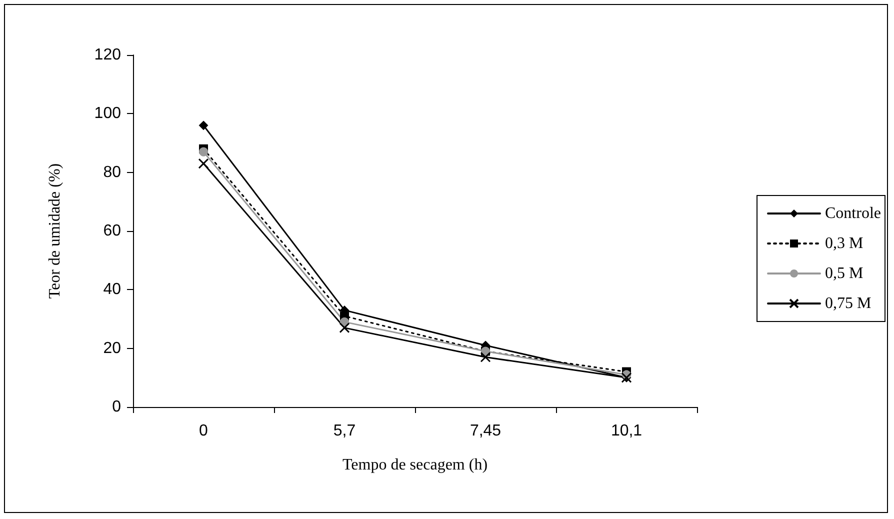  What do you see at coordinates (844, 273) in the screenshot?
I see `legend-label: 0,5 M` at bounding box center [844, 273].